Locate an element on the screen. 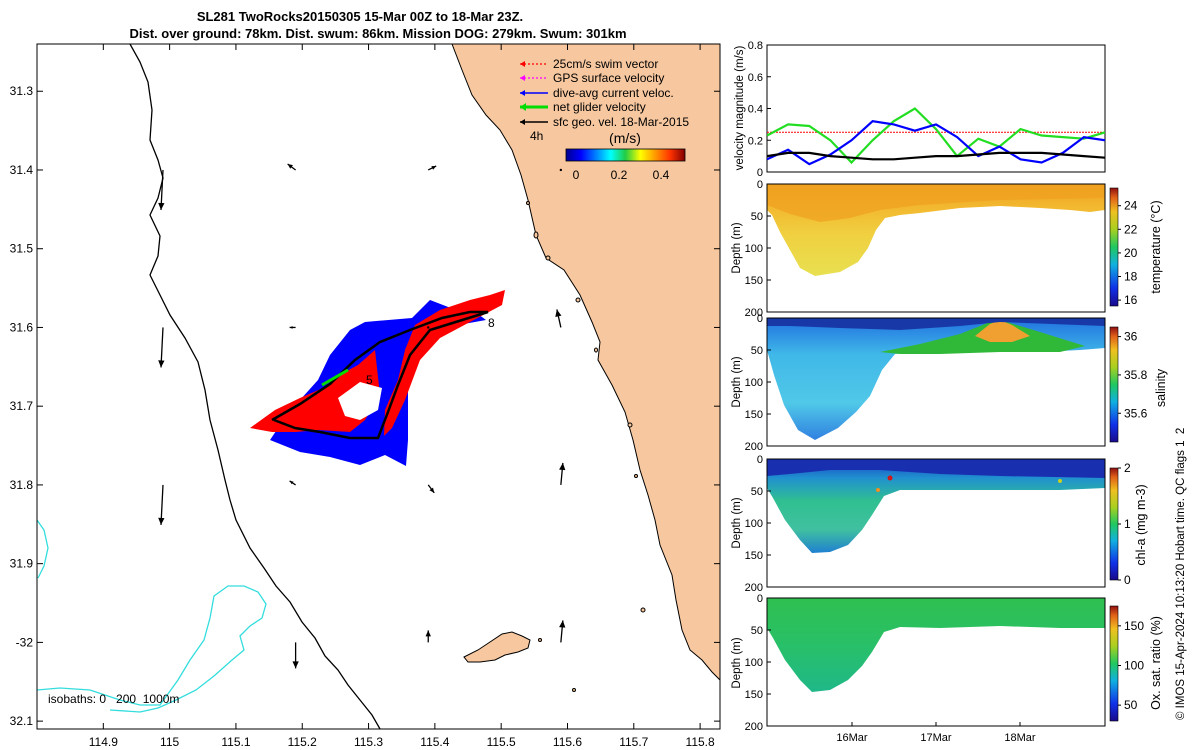 Image resolution: width=1200 pixels, height=750 pixels. colorbar-tick-label: 35.6 is located at coordinates (1136, 413).